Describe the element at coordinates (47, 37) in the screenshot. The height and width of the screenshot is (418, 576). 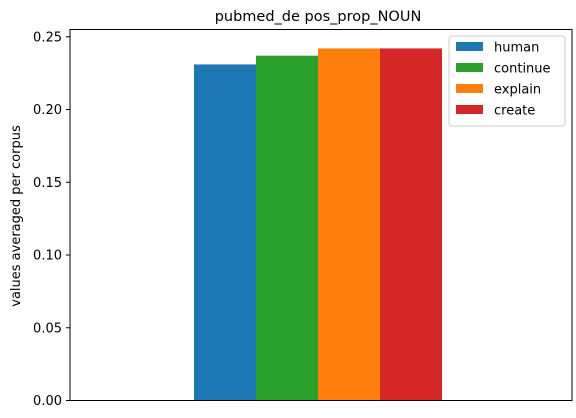
I see `y-tick-label: 0.25` at that location.